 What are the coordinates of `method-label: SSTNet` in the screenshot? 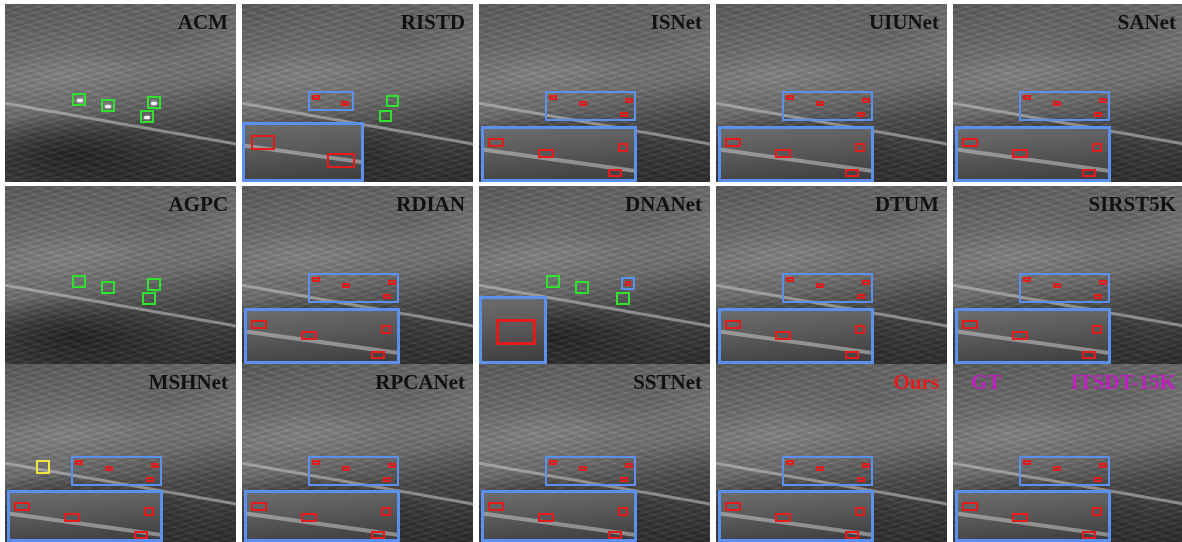 It's located at (667, 382).